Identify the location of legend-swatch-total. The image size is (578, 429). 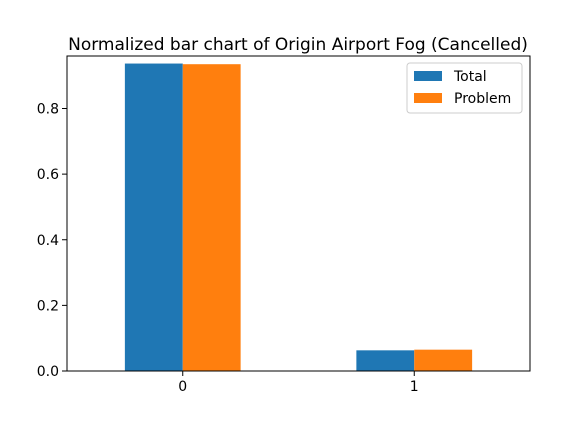
(428, 76).